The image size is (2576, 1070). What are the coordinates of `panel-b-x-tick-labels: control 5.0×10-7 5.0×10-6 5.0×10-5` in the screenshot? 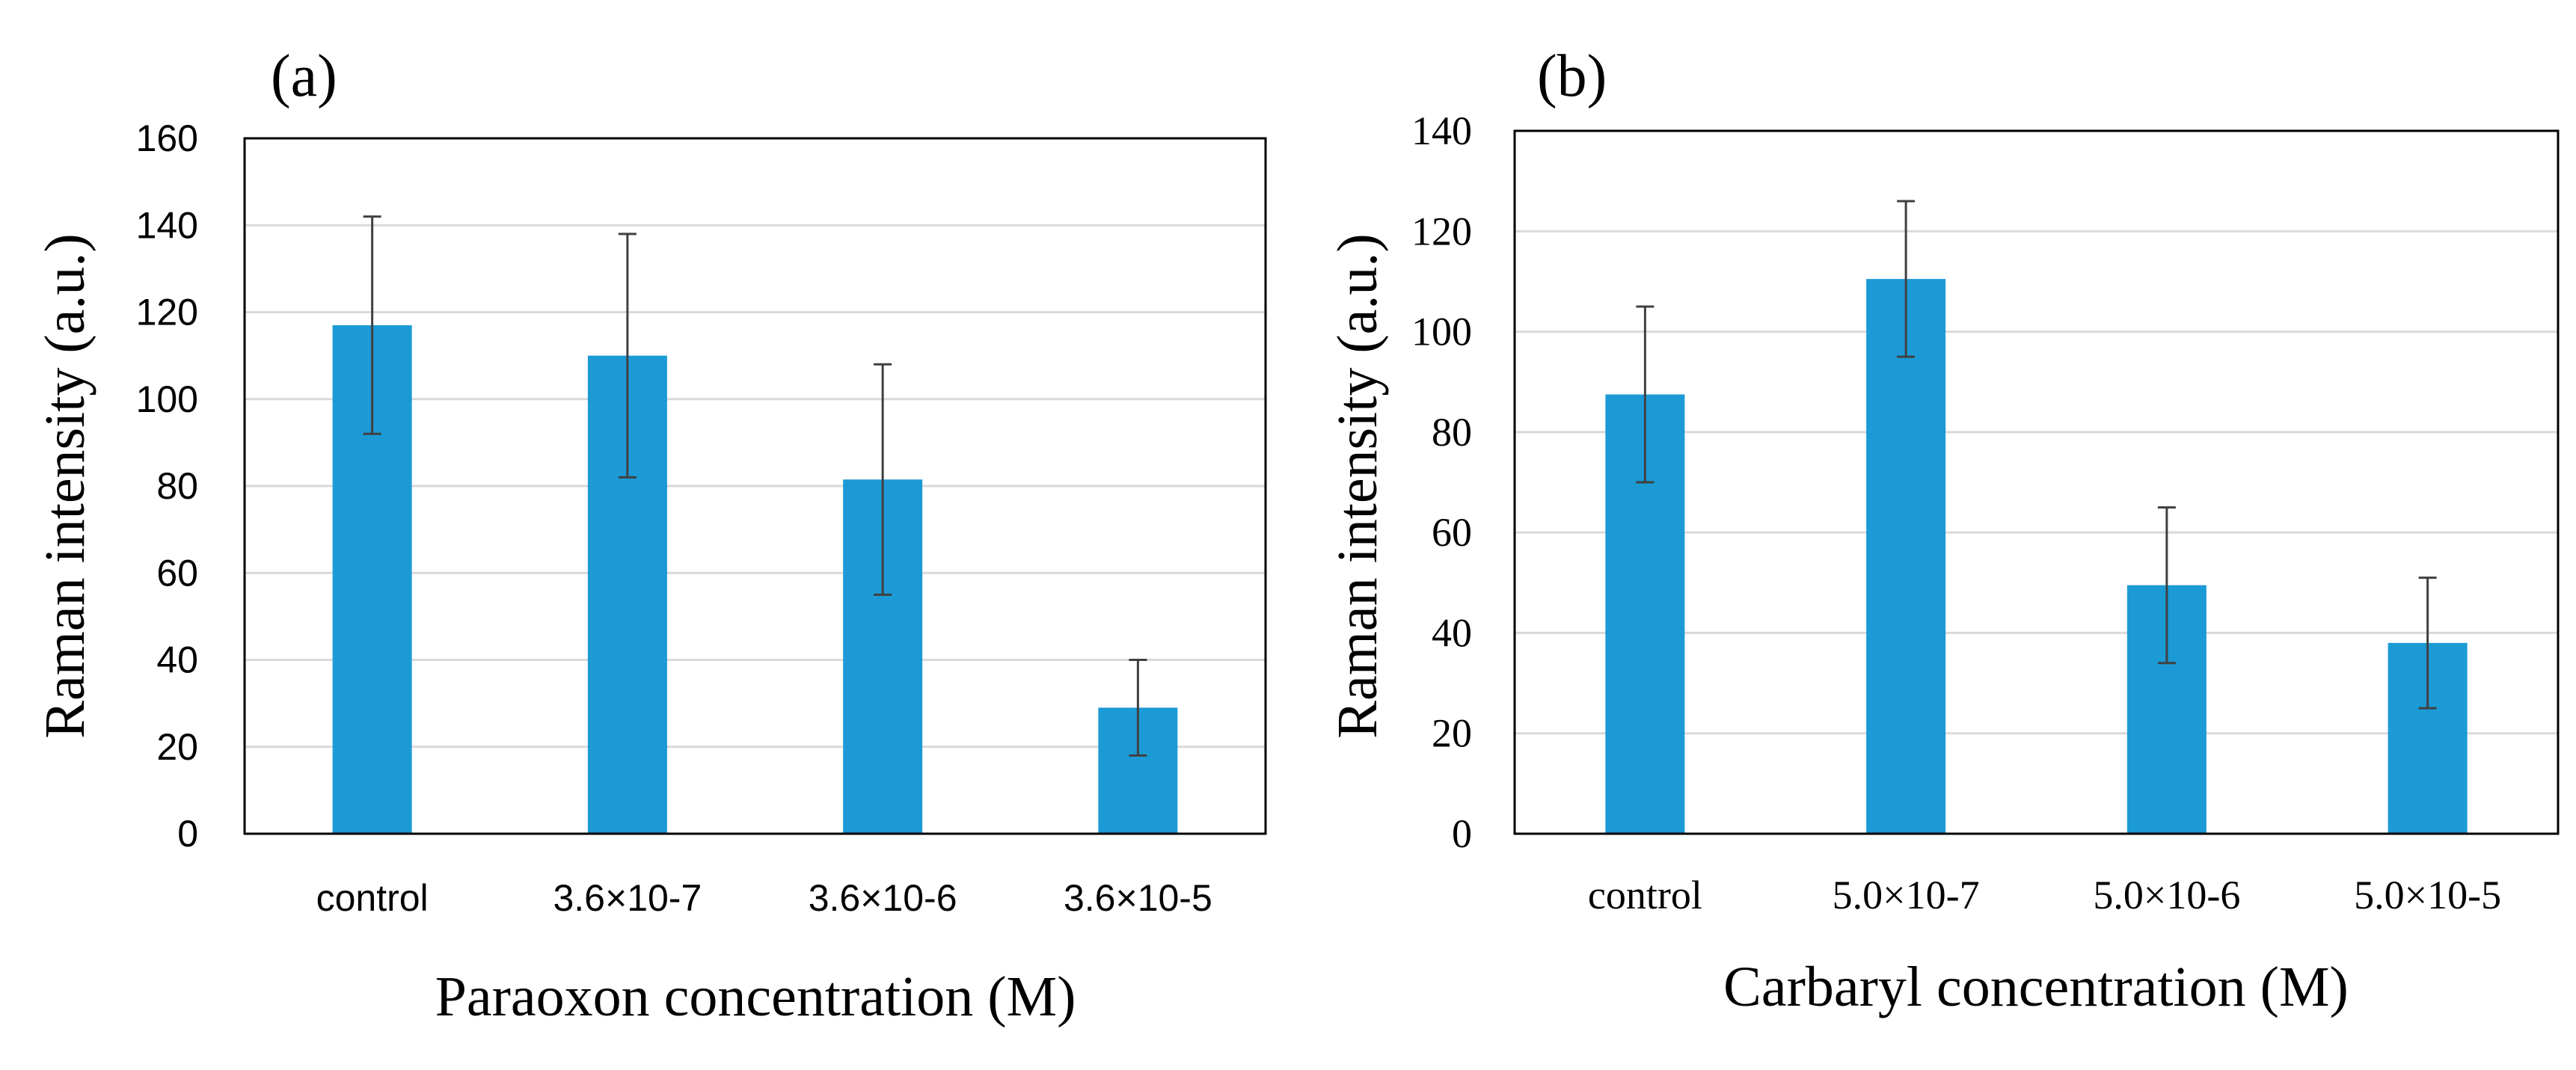 It's located at (2044, 895).